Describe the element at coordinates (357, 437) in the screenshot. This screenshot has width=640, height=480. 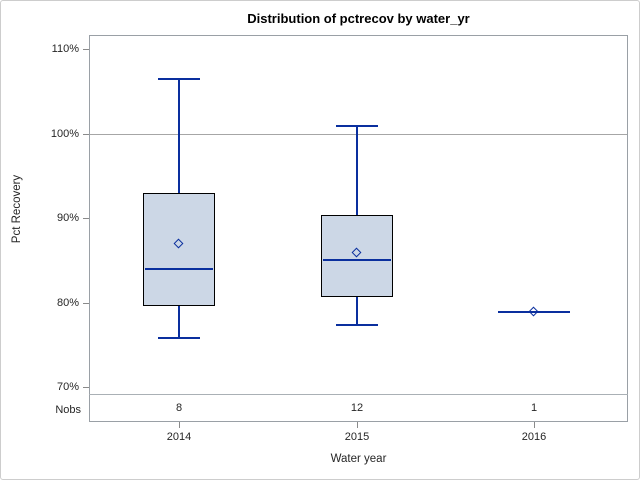
I see `x-tick-label: 2015` at that location.